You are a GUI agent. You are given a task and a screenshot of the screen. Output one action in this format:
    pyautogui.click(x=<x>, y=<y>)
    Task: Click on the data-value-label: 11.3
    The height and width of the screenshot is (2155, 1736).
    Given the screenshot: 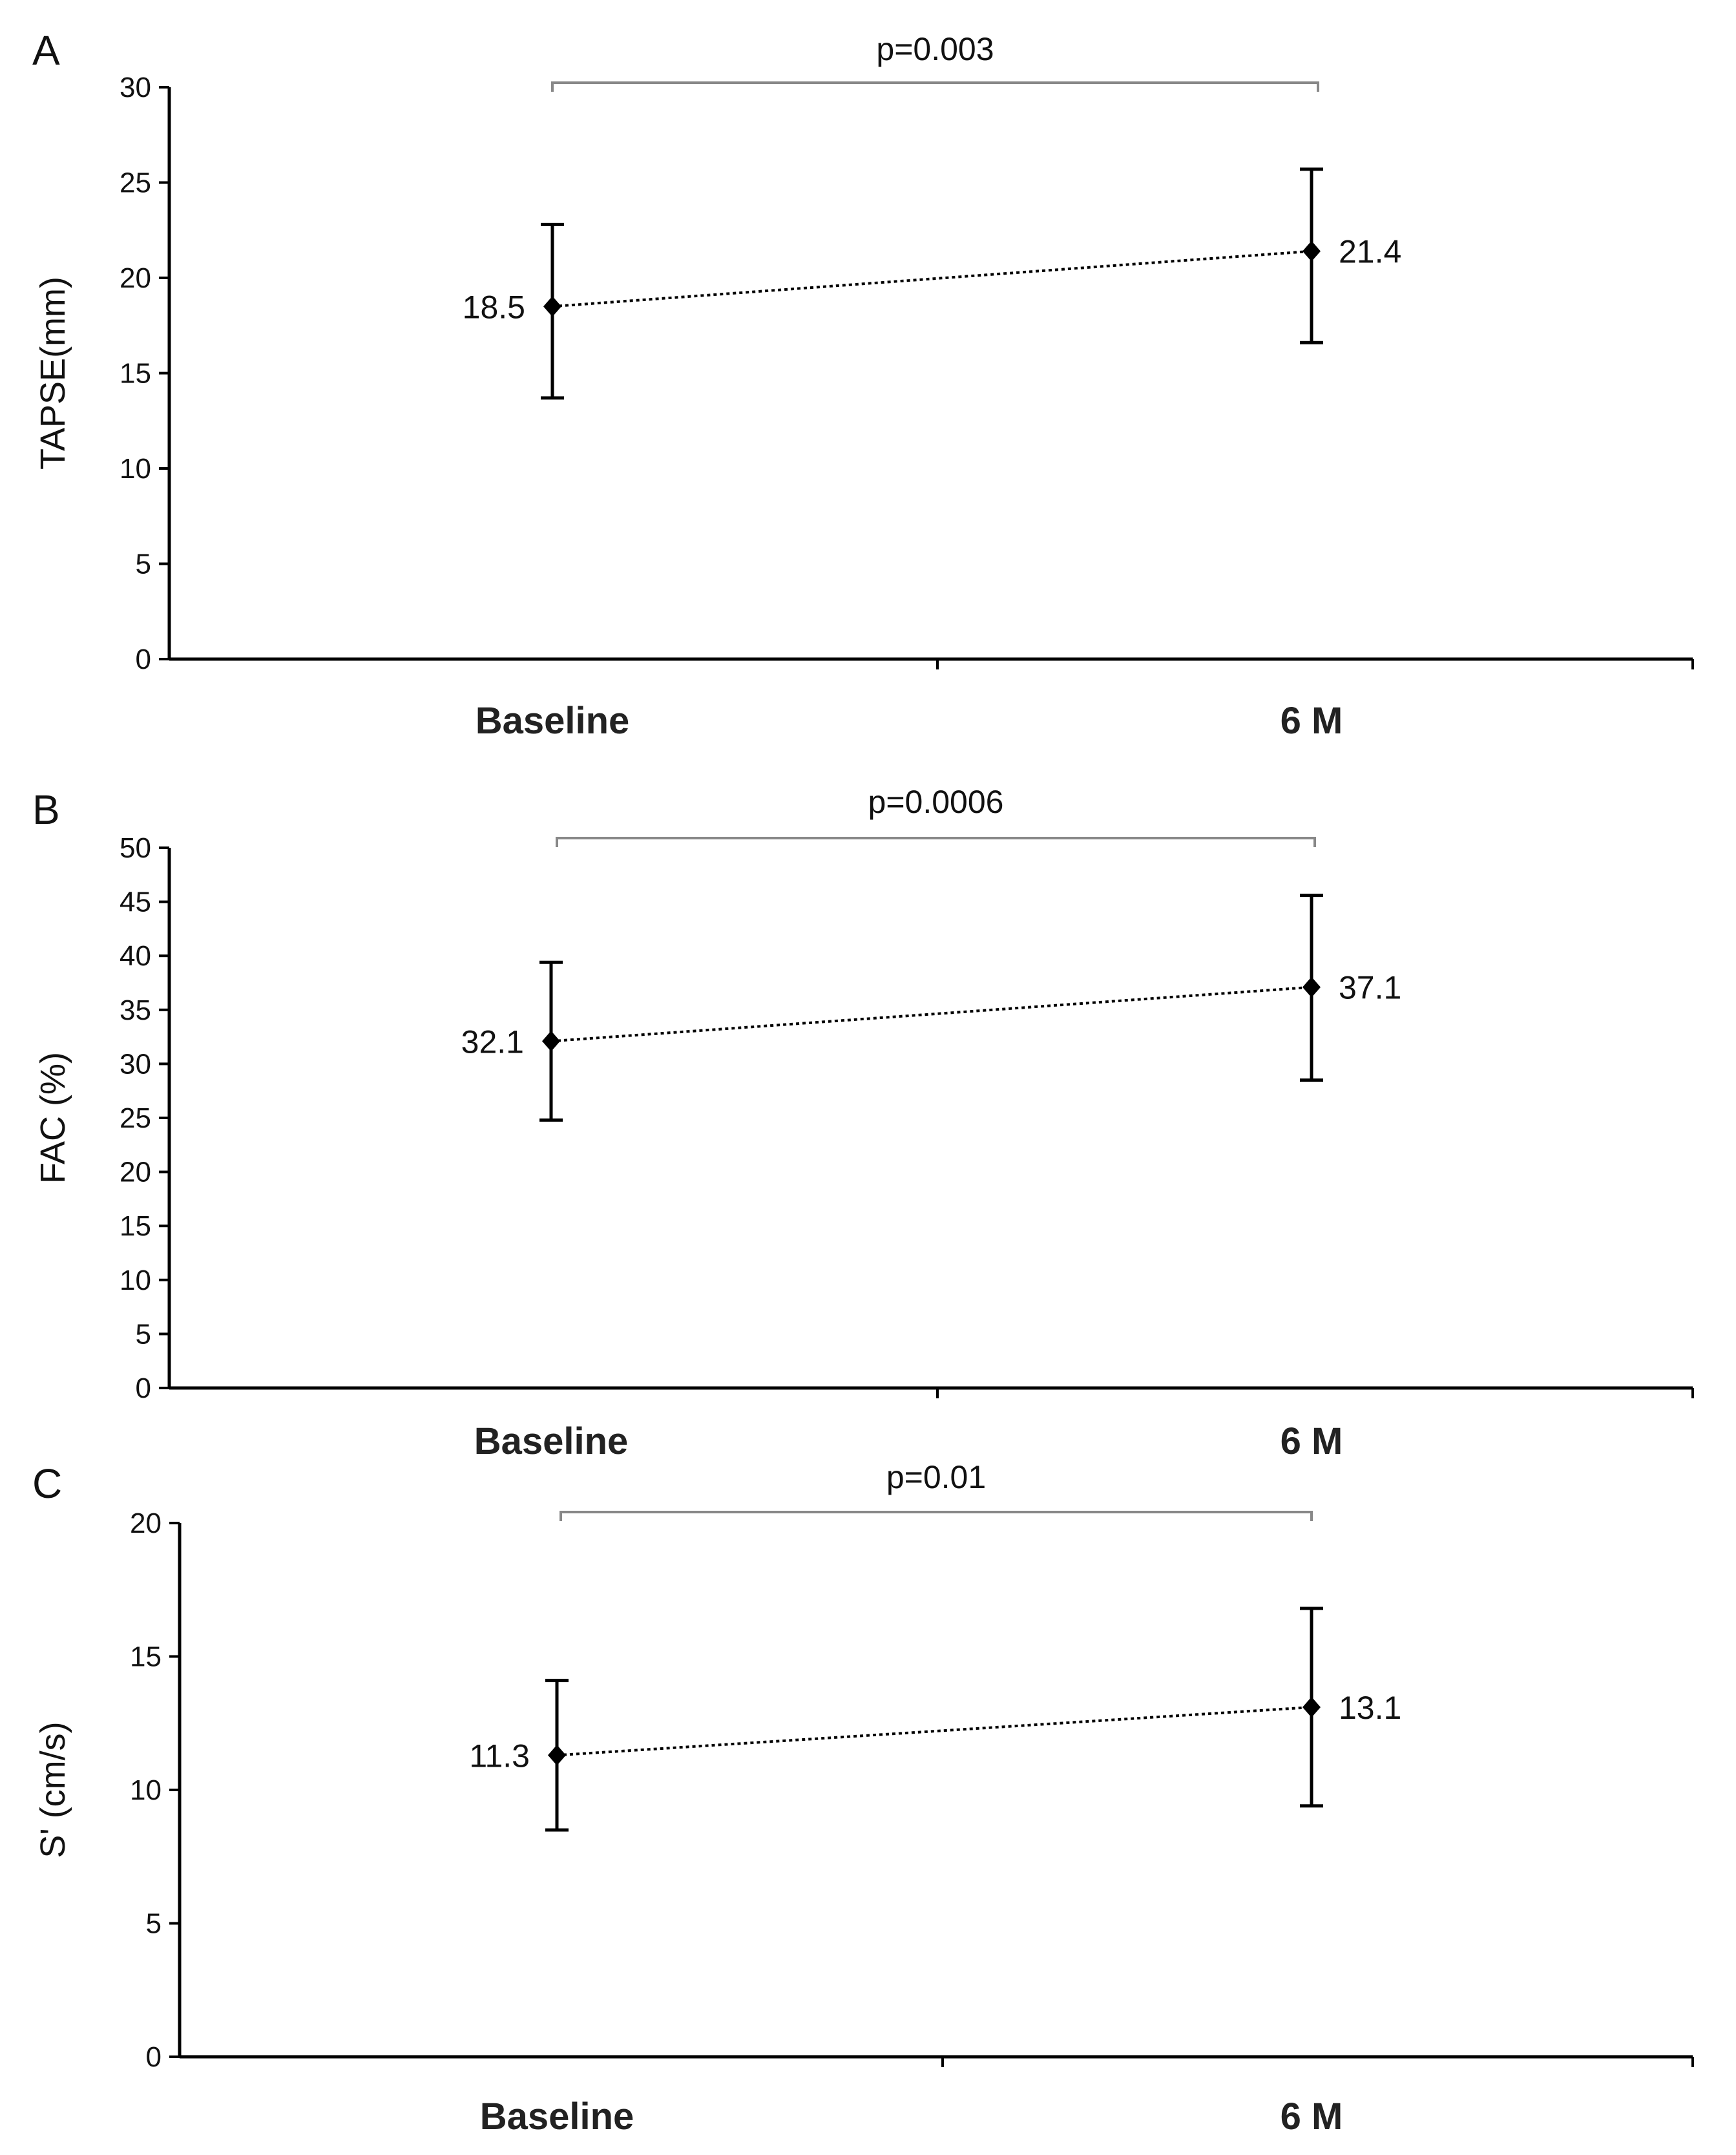 What is the action you would take?
    pyautogui.click(x=499, y=1756)
    